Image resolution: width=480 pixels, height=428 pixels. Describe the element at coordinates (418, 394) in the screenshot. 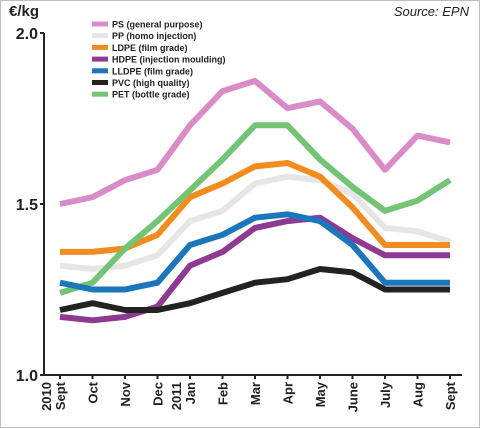

I see `x-tick-label-month: Aug` at that location.